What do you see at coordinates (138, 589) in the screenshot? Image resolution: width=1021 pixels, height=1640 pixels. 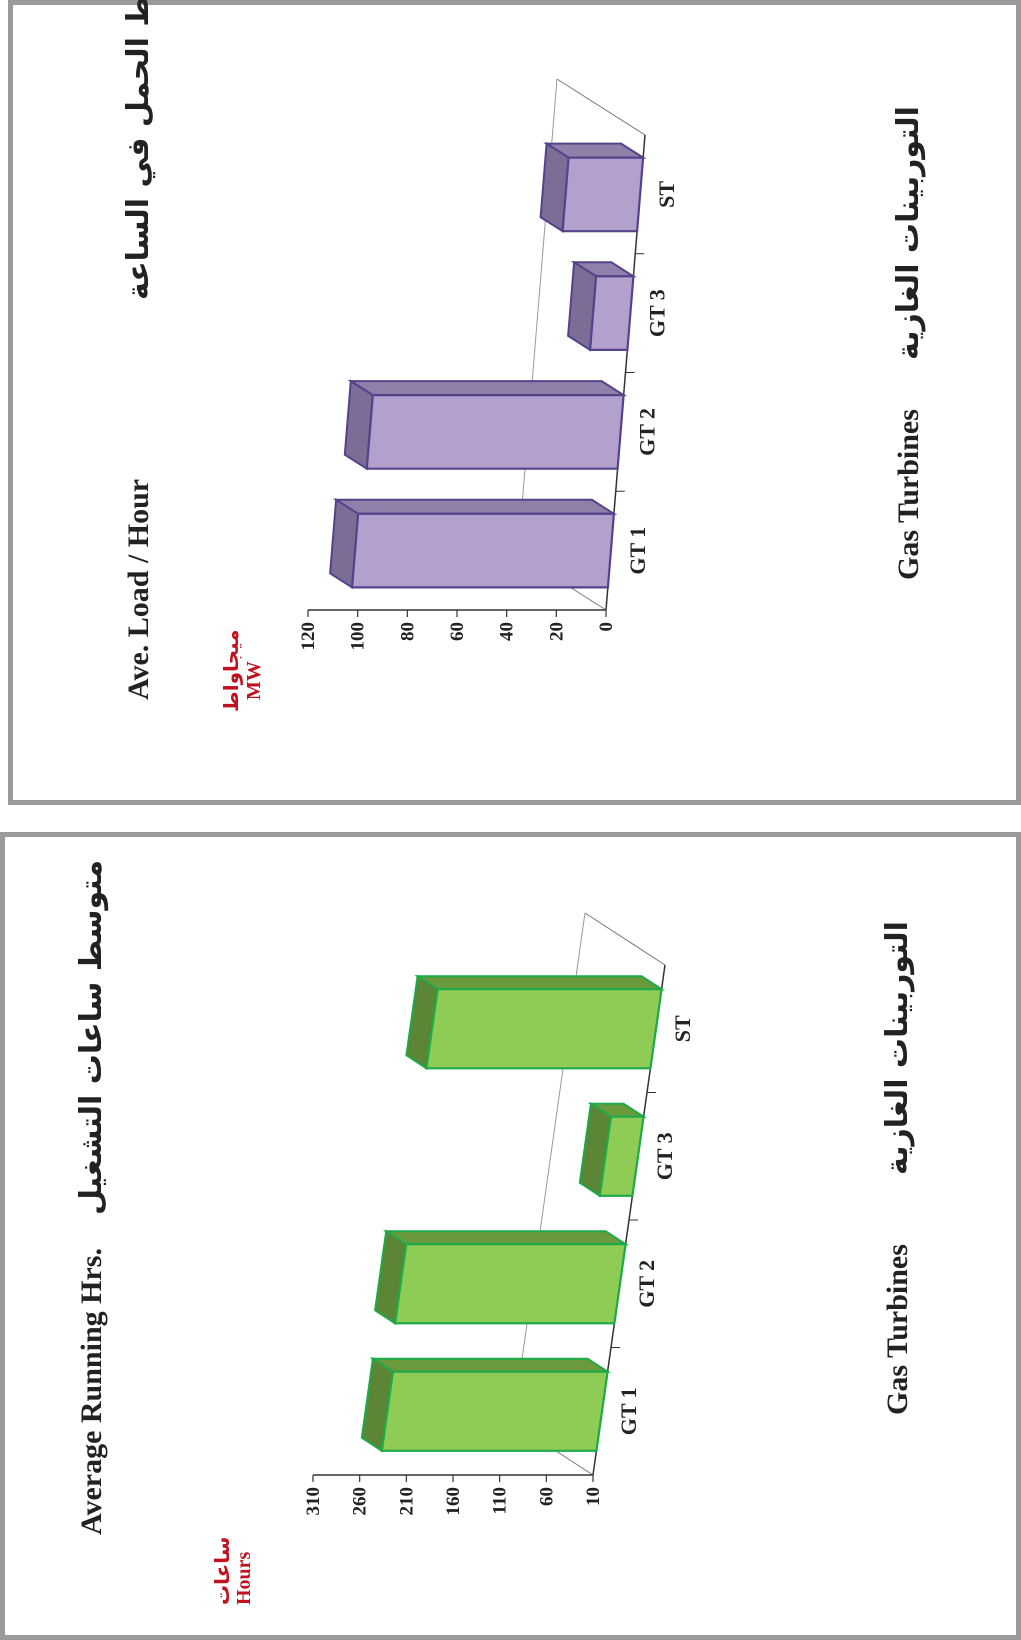 I see `chart-title: Ave. Load / Hour` at bounding box center [138, 589].